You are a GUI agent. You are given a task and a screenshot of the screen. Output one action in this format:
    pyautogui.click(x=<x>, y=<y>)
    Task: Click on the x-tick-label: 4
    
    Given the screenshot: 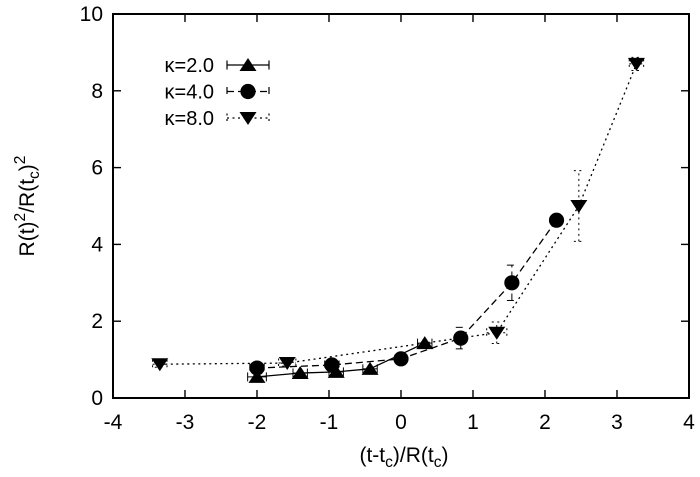 What is the action you would take?
    pyautogui.click(x=689, y=422)
    